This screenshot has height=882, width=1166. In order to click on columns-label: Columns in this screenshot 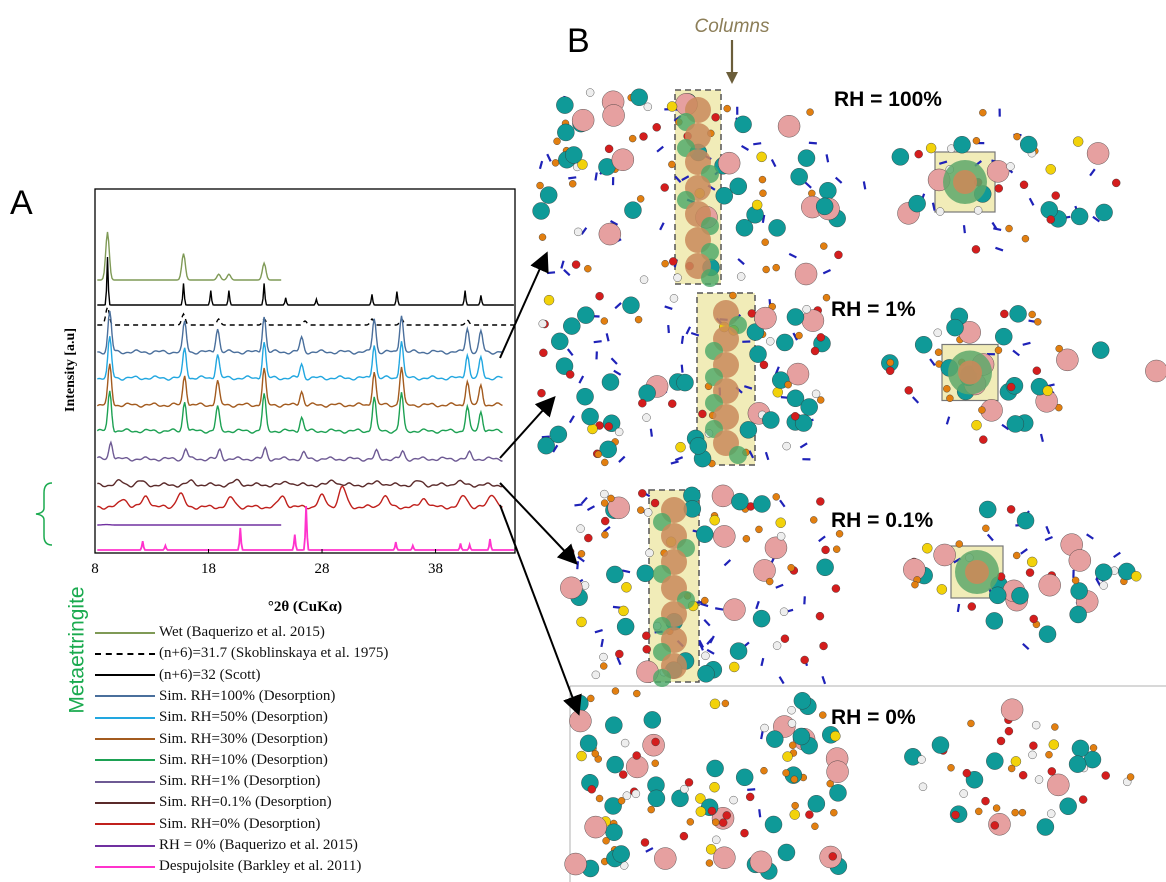, I will do `click(732, 26)`.